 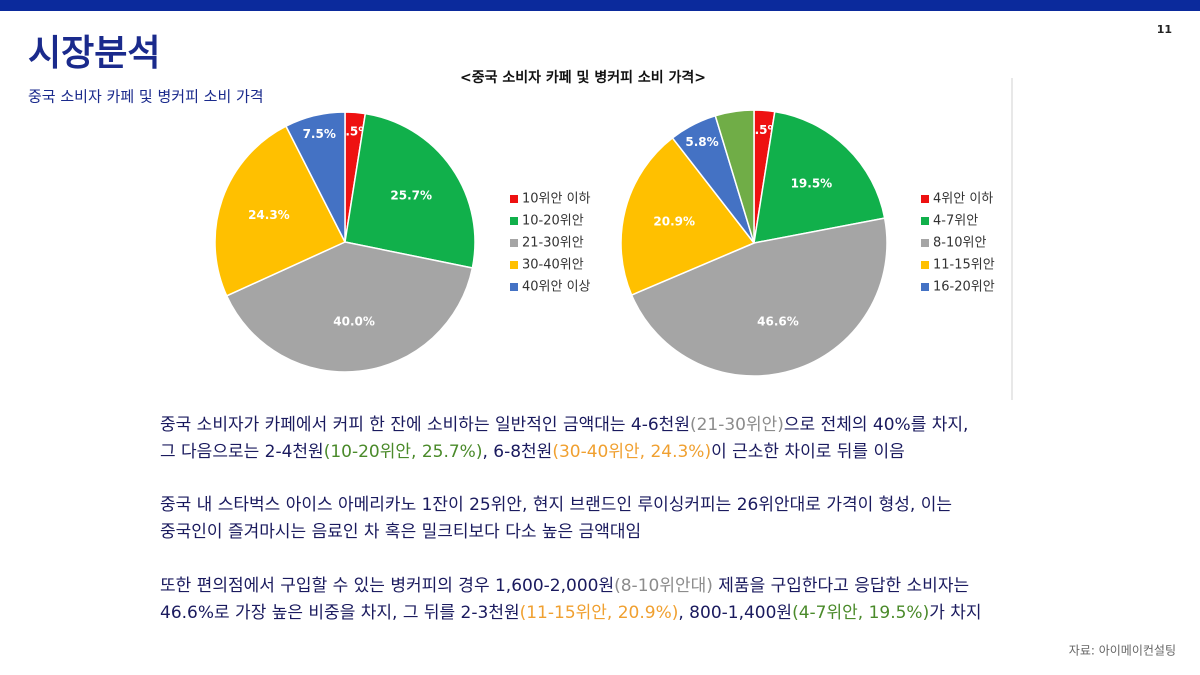 I want to click on body-segment: (11-15위안, 20.9%), so click(x=599, y=613).